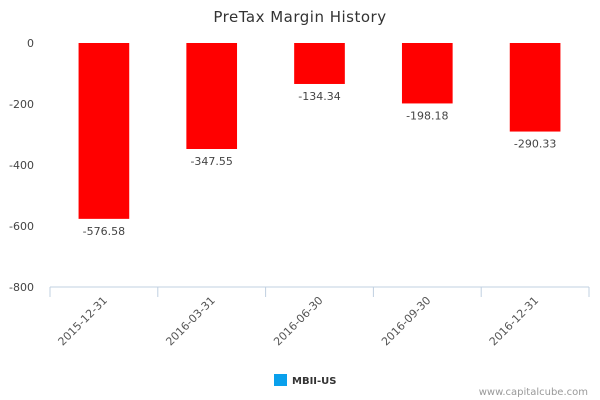 The height and width of the screenshot is (400, 600). What do you see at coordinates (535, 144) in the screenshot?
I see `data-label: -290.33` at bounding box center [535, 144].